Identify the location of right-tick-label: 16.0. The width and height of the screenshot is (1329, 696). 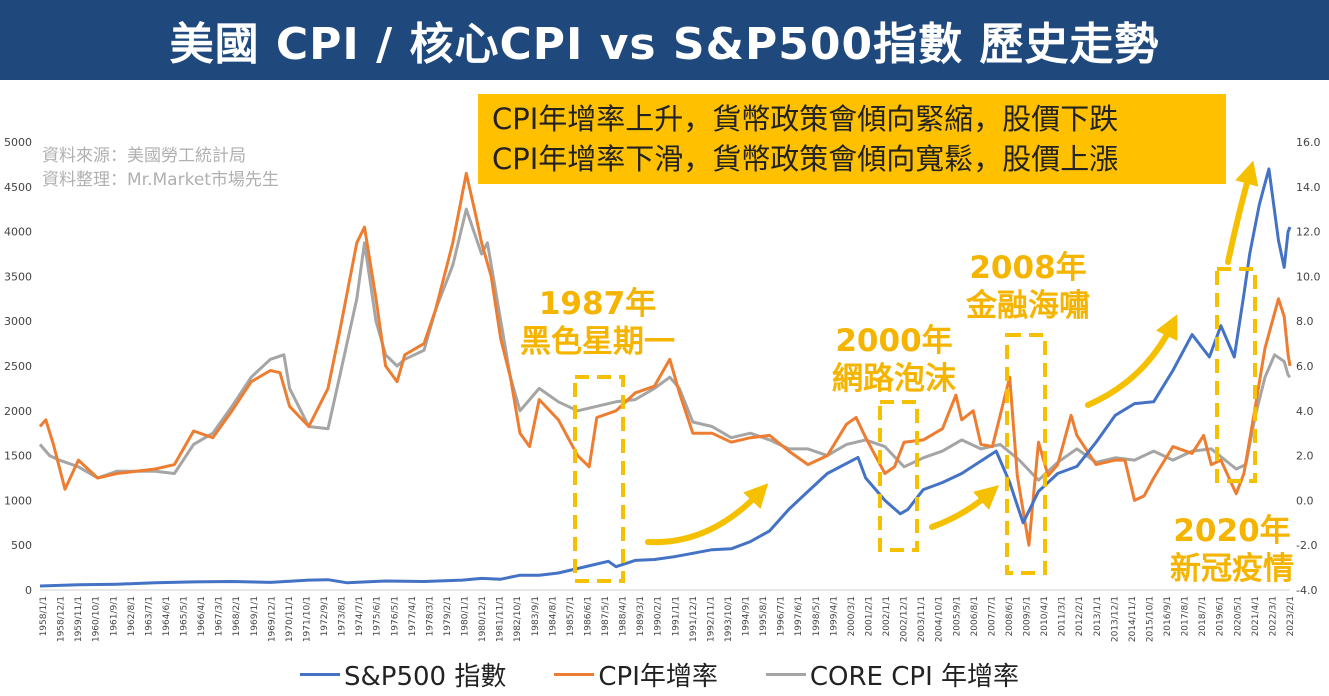
(1308, 142).